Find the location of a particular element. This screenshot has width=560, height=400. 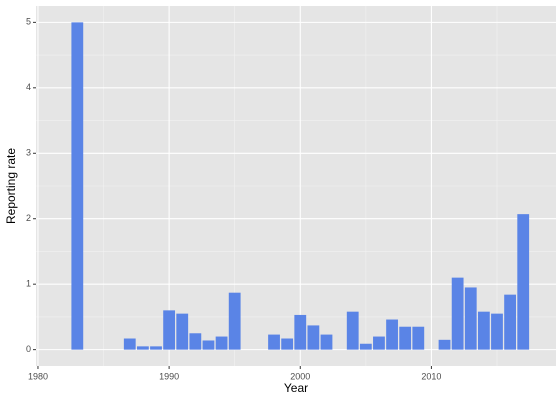

y-tick-label: 1 is located at coordinates (28, 284).